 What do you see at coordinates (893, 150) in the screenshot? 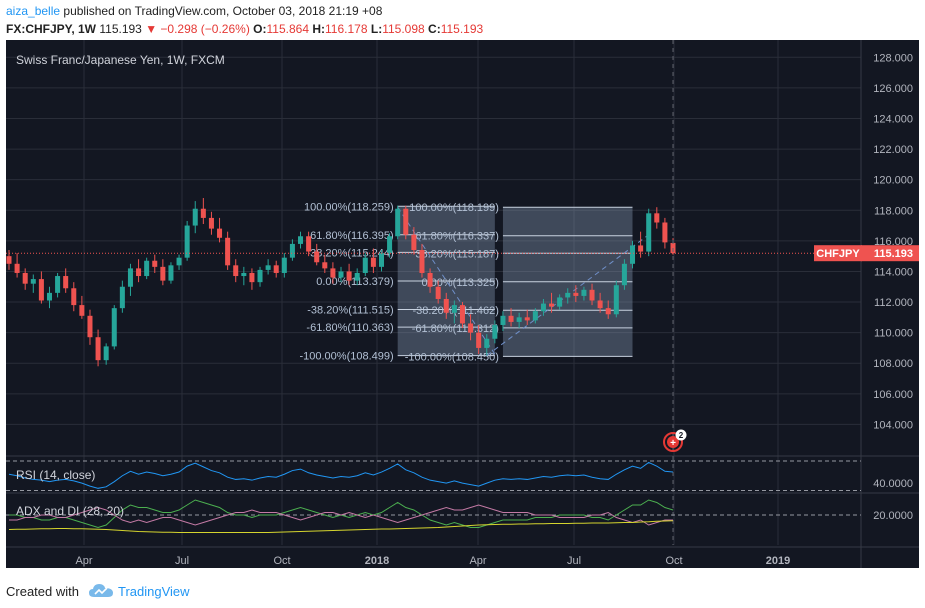
I see `price-tick-label: 122.000` at bounding box center [893, 150].